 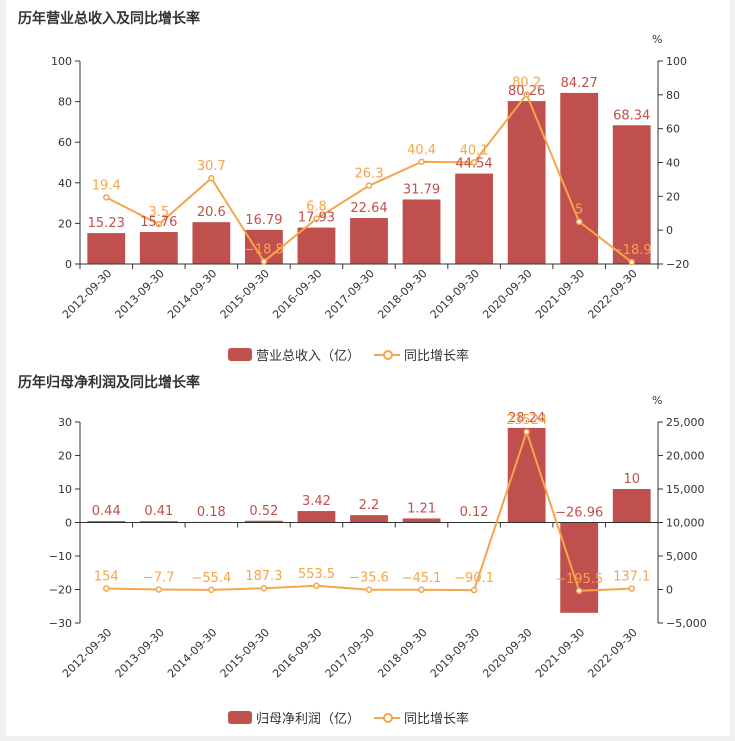 What do you see at coordinates (211, 212) in the screenshot?
I see `bar-value-label: 20.6` at bounding box center [211, 212].